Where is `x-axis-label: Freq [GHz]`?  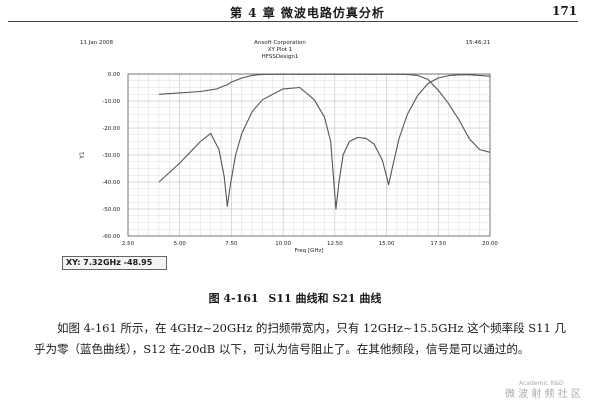
x-axis-label: Freq [GHz] is located at coordinates (308, 251).